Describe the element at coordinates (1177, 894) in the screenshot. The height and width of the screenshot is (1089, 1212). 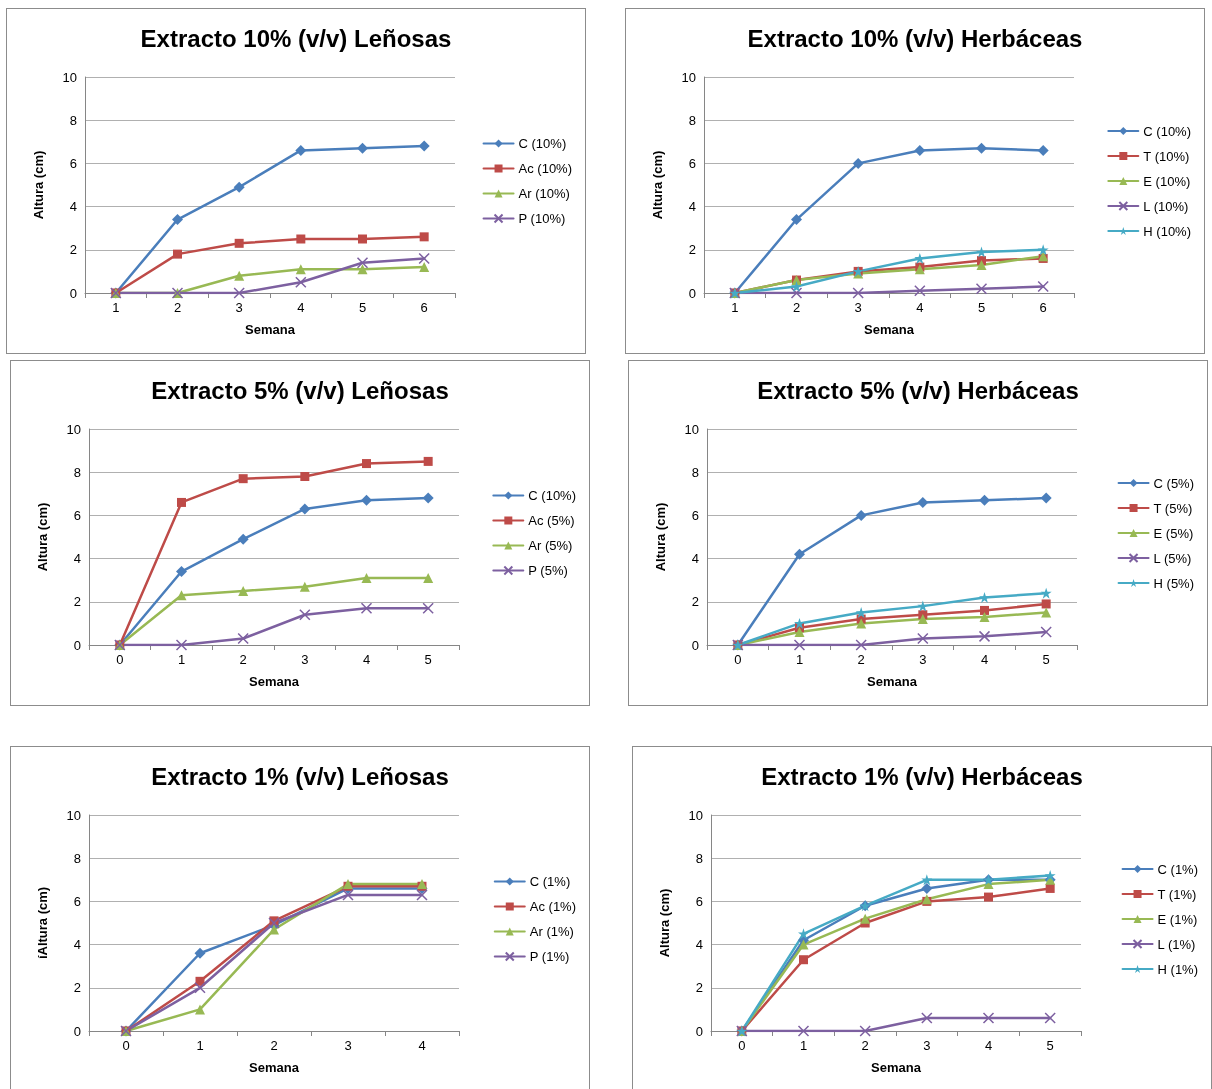
I see `legend-label: T (1%)` at that location.